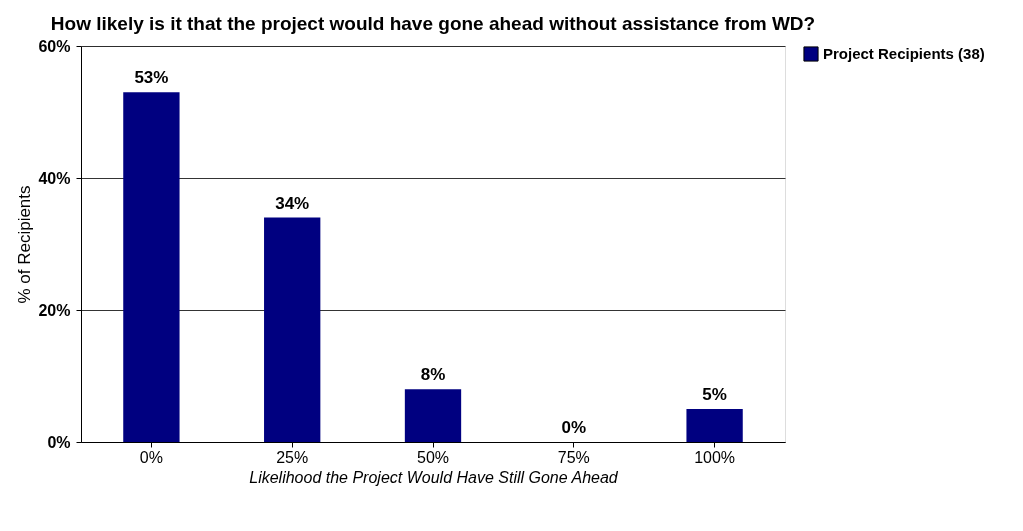 This screenshot has width=1023, height=531. What do you see at coordinates (151, 457) in the screenshot?
I see `x-tick-label: 0%` at bounding box center [151, 457].